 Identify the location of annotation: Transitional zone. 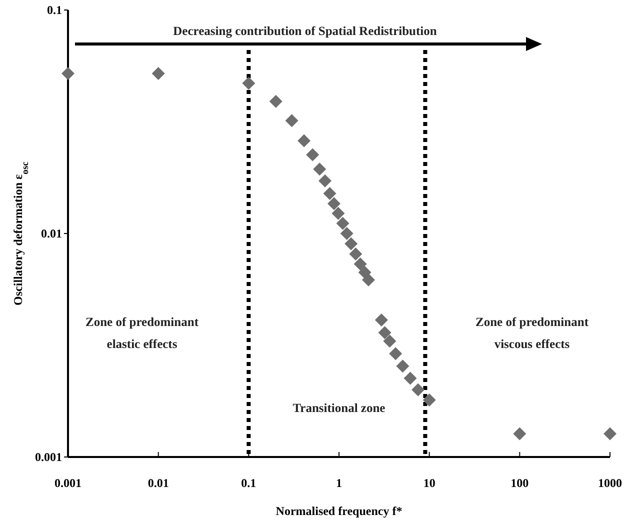
(339, 408).